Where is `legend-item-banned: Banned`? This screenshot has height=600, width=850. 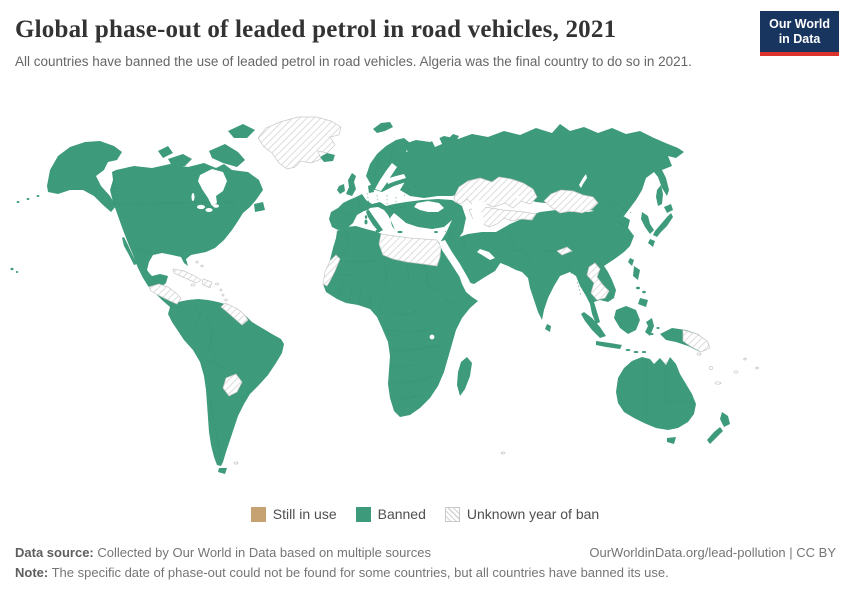
legend-item-banned: Banned is located at coordinates (390, 514).